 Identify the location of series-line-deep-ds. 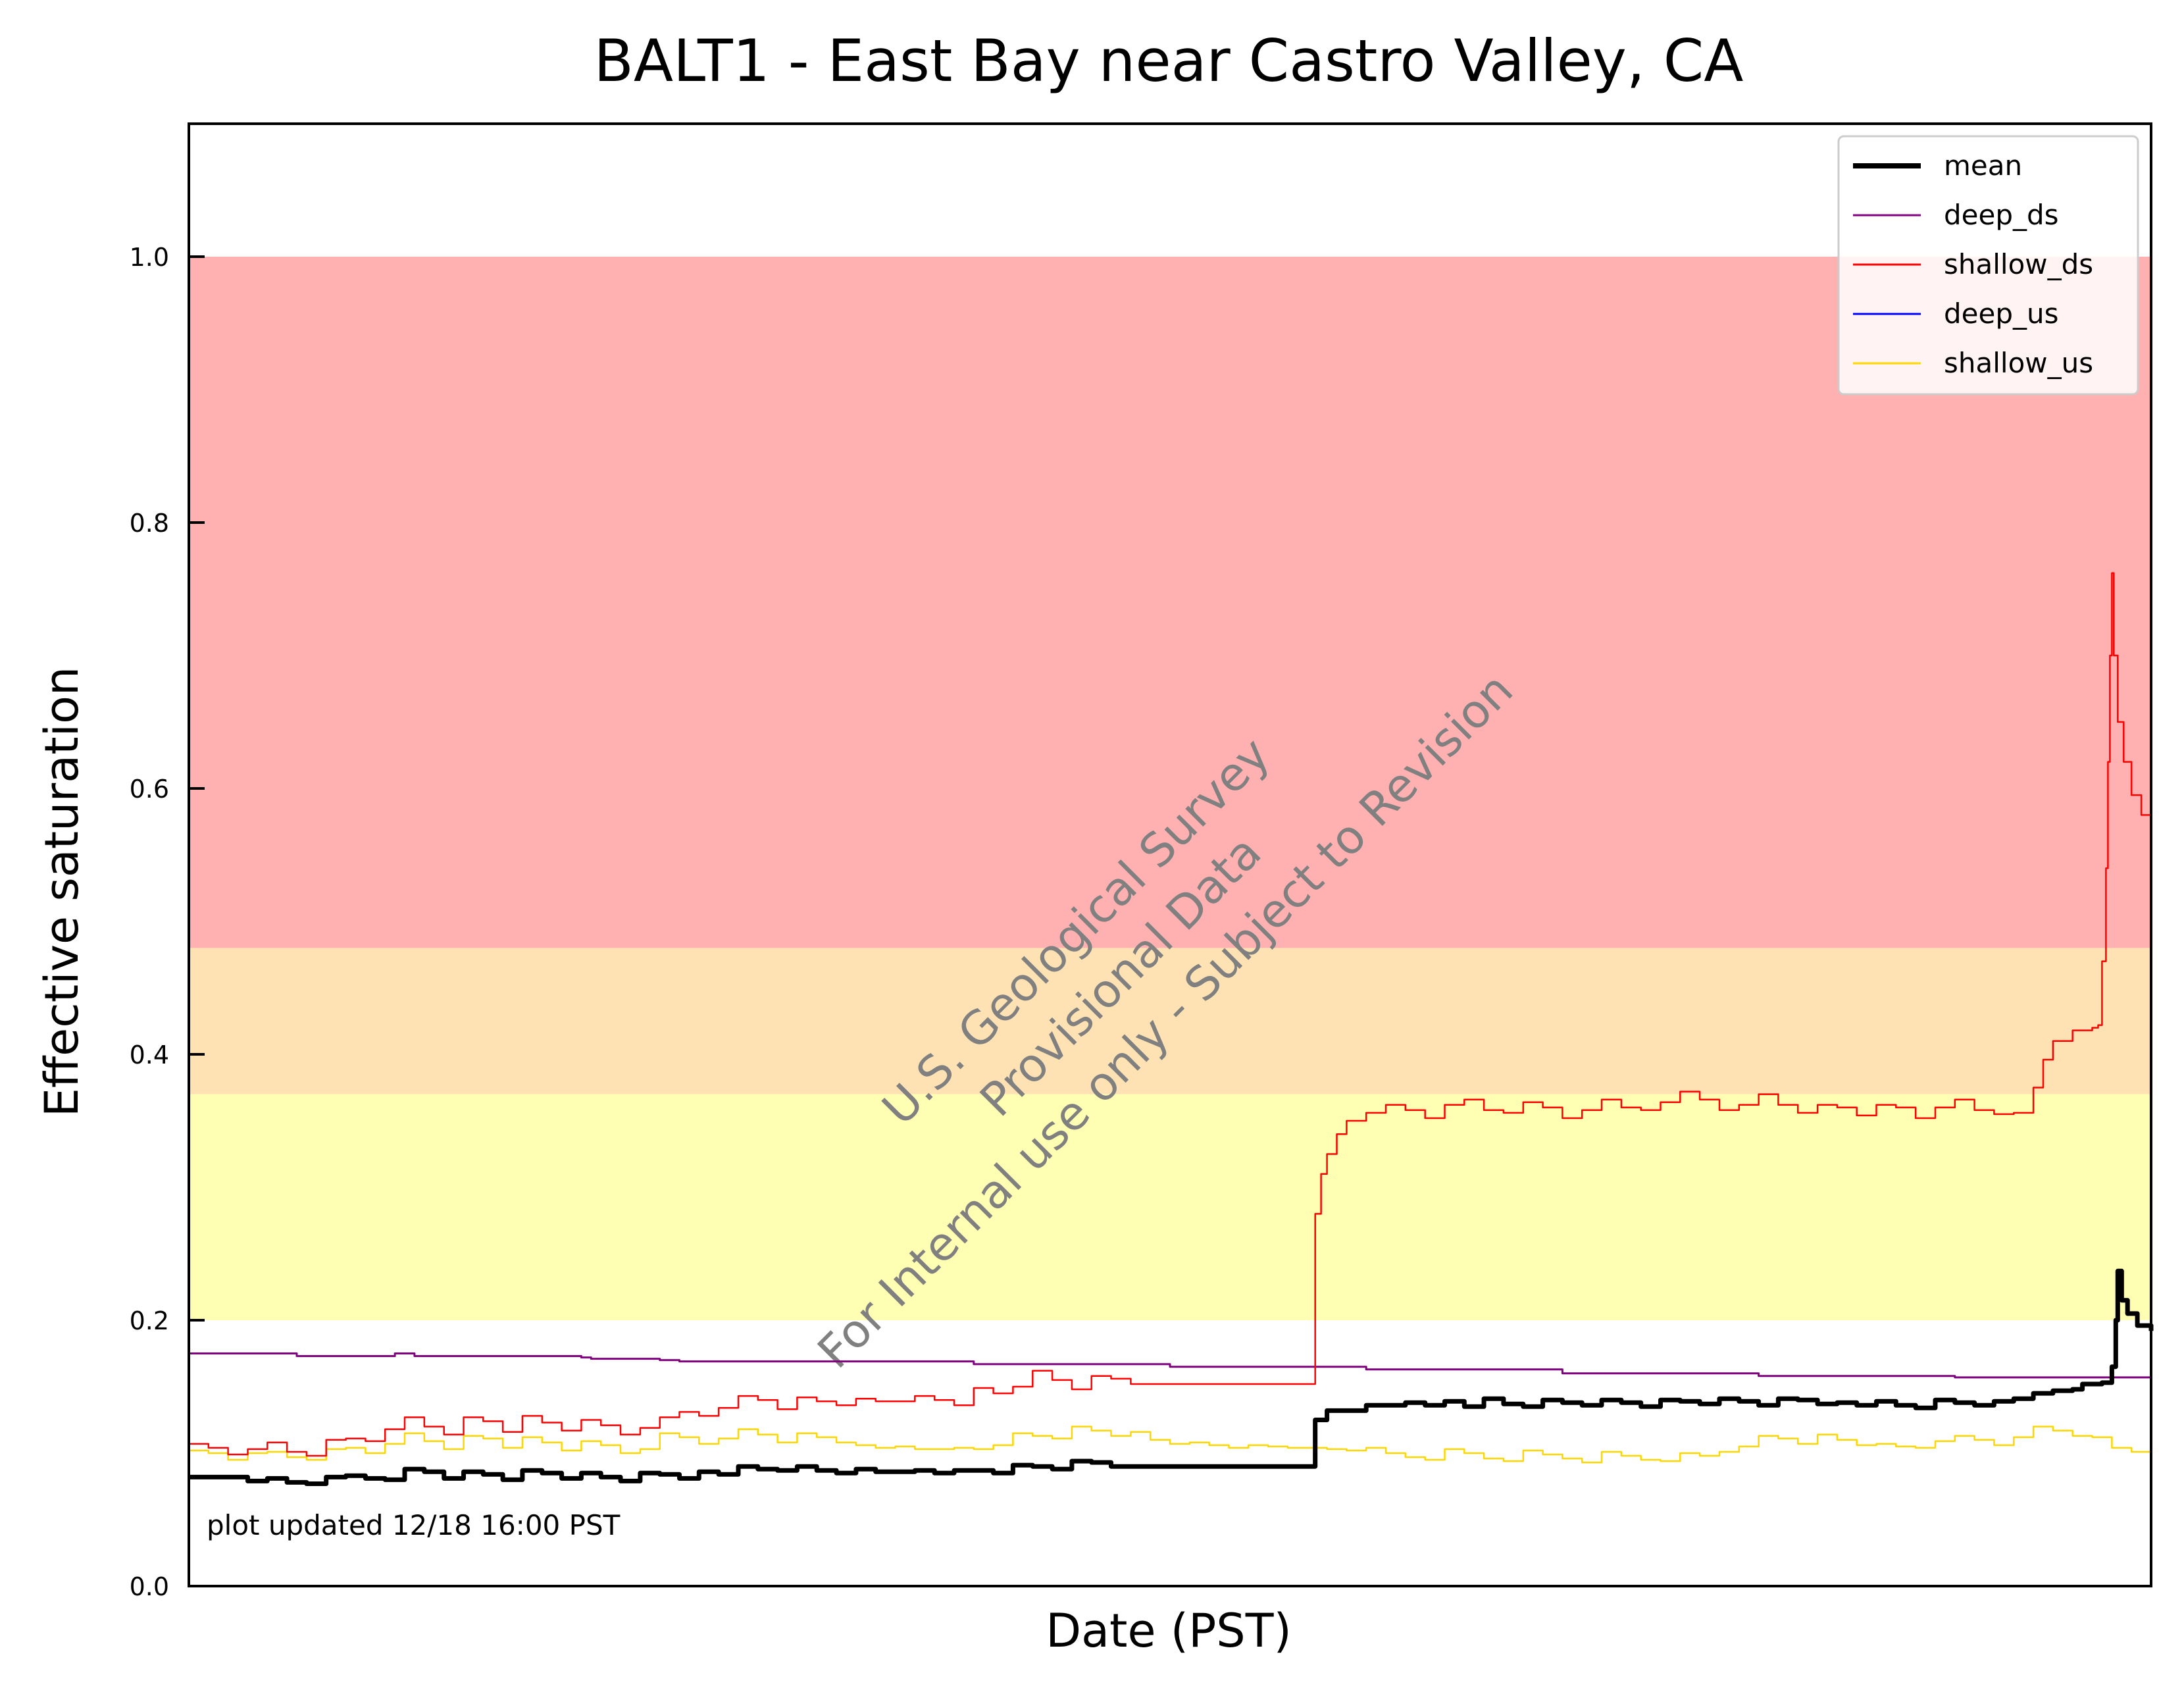
(1170, 1365).